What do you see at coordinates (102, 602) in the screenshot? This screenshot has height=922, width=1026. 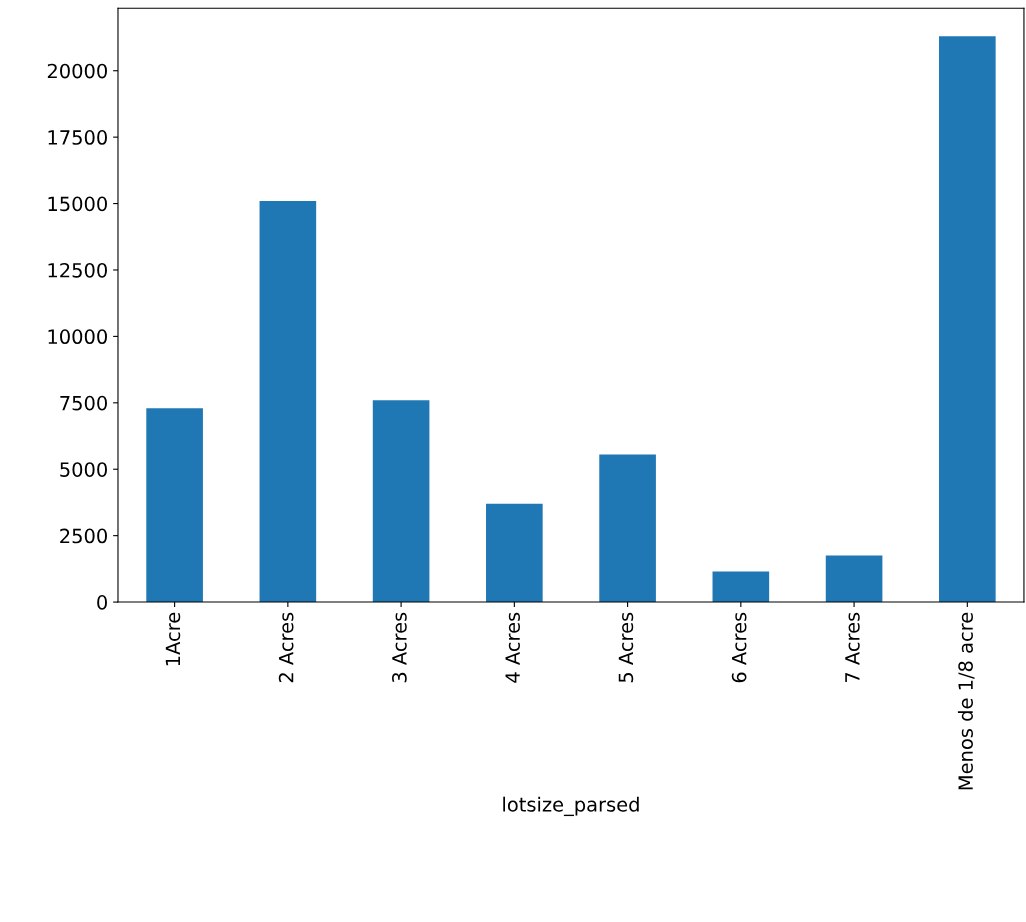 I see `y-tick-label: 0` at bounding box center [102, 602].